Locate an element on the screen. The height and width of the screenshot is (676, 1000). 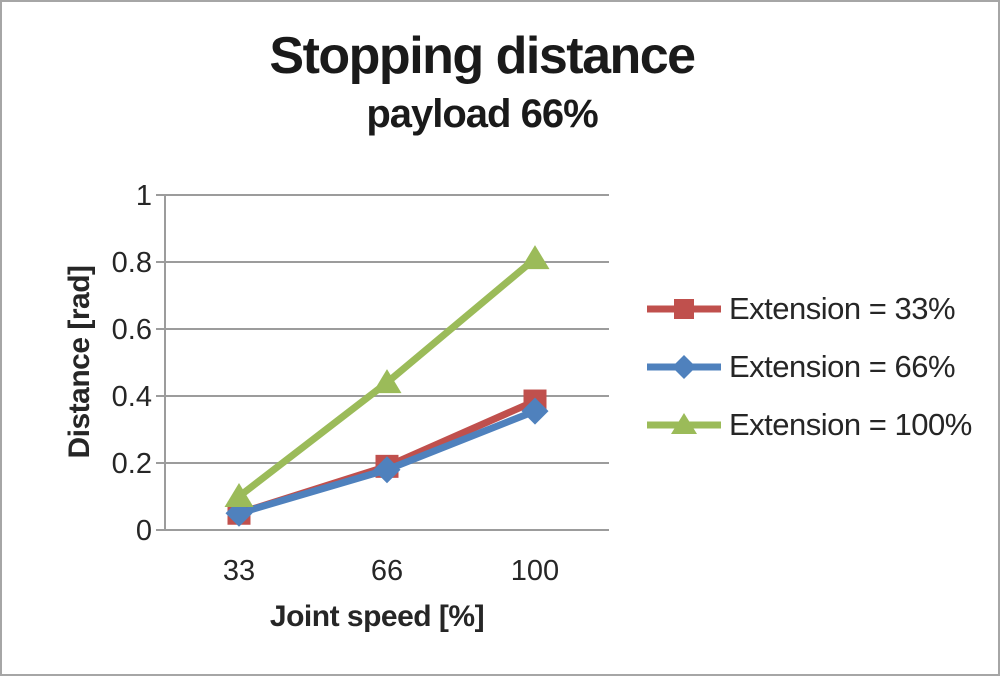
legend-label: Extension = 66% is located at coordinates (842, 366).